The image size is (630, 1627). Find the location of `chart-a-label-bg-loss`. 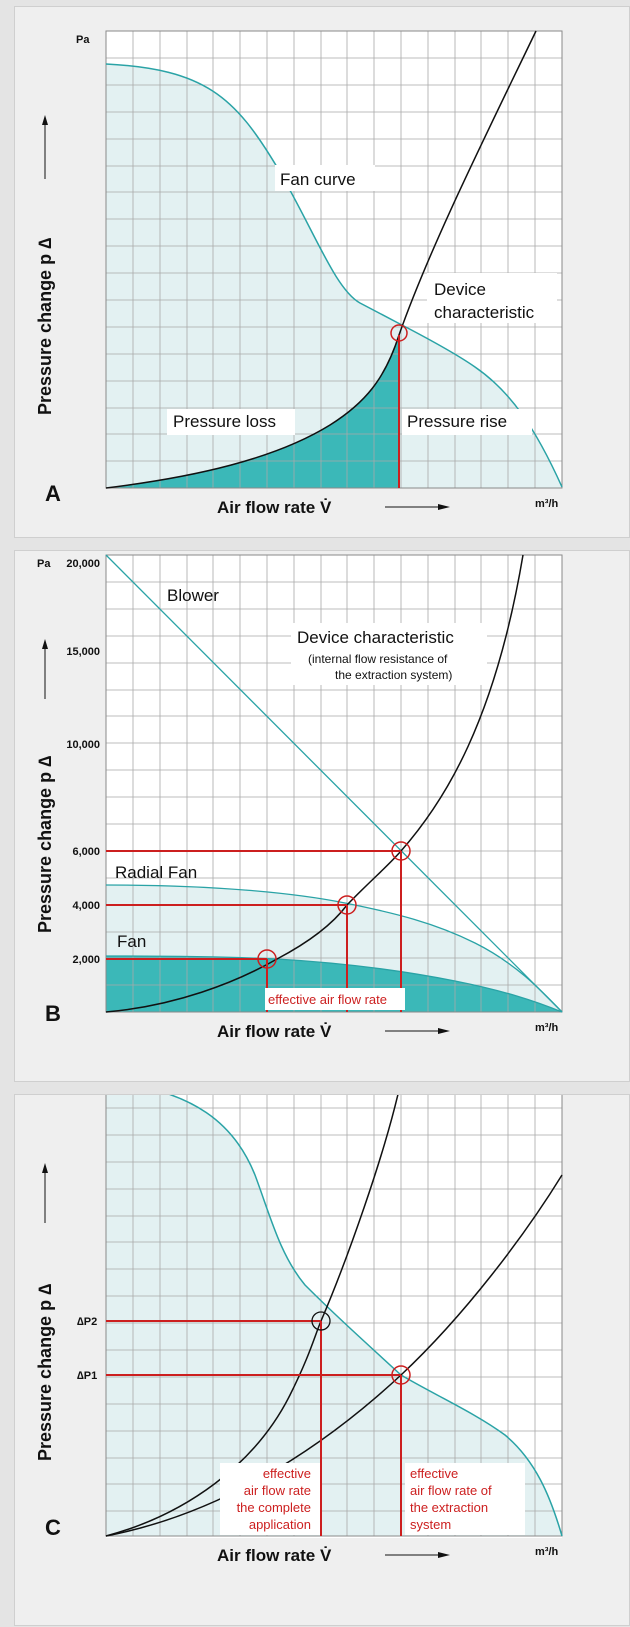

chart-a-label-bg-loss is located at coordinates (231, 422).